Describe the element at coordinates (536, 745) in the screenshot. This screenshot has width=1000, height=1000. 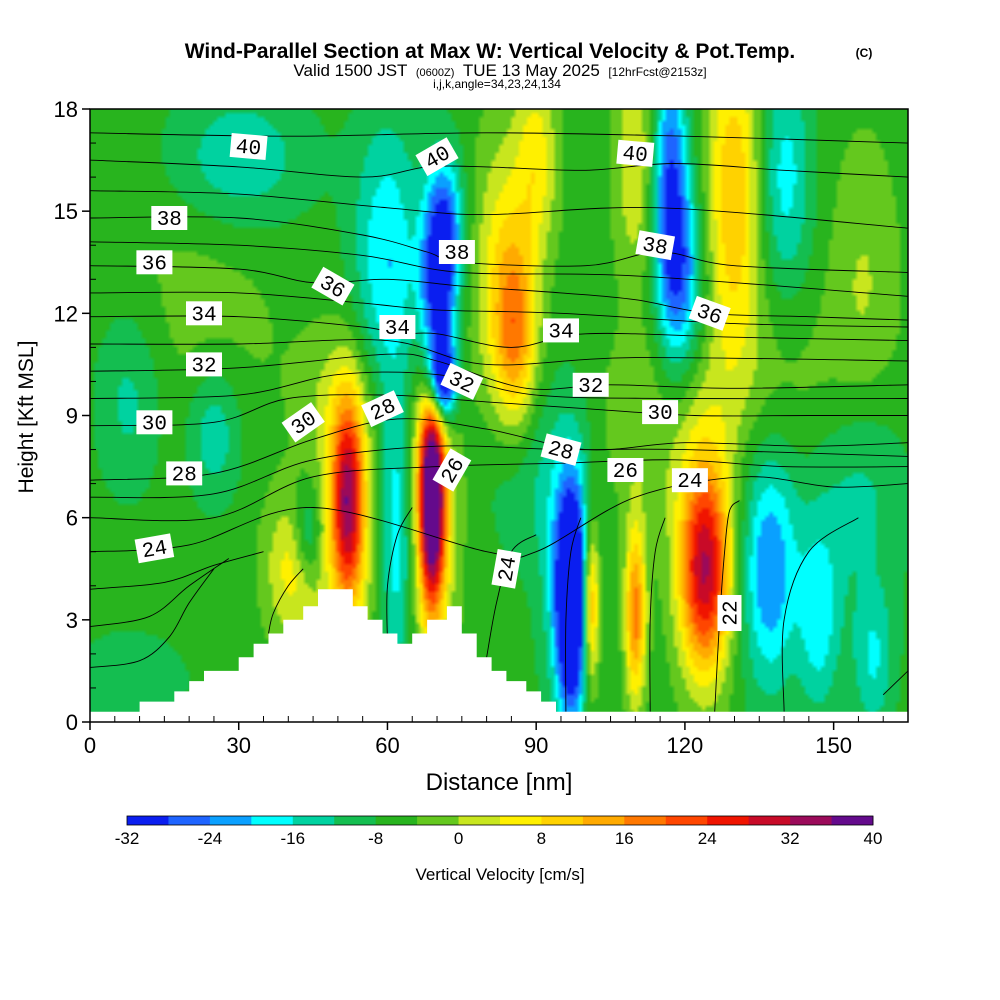
I see `x-tick-label: 90` at that location.